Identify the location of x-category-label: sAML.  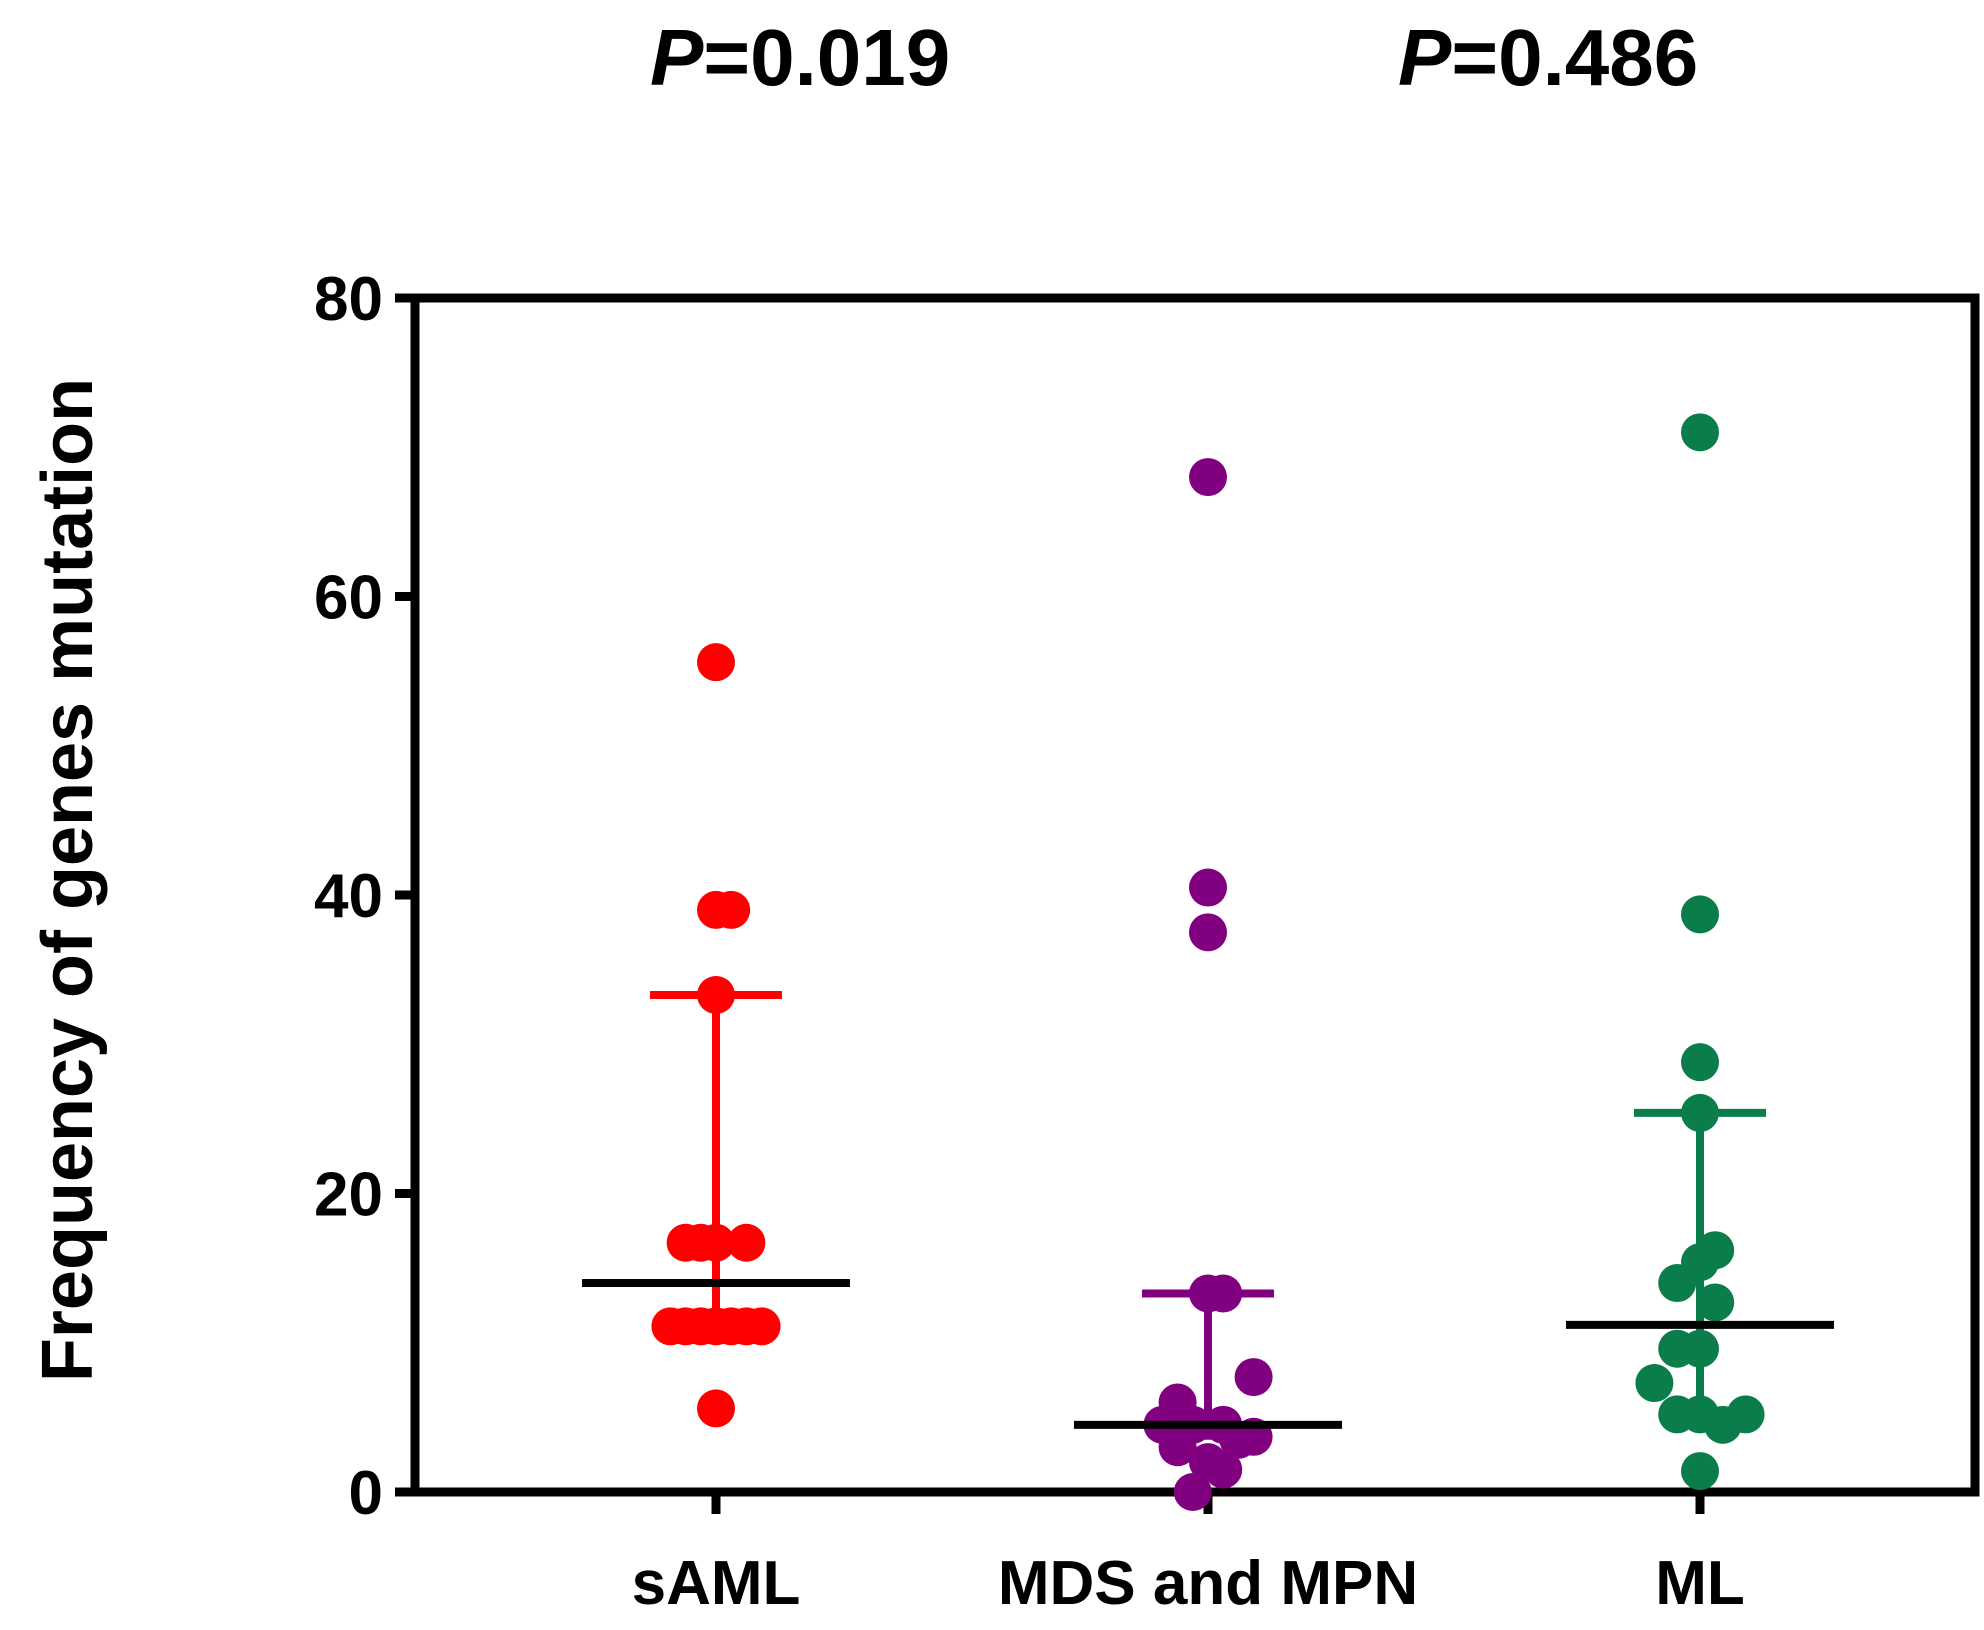
(716, 1583).